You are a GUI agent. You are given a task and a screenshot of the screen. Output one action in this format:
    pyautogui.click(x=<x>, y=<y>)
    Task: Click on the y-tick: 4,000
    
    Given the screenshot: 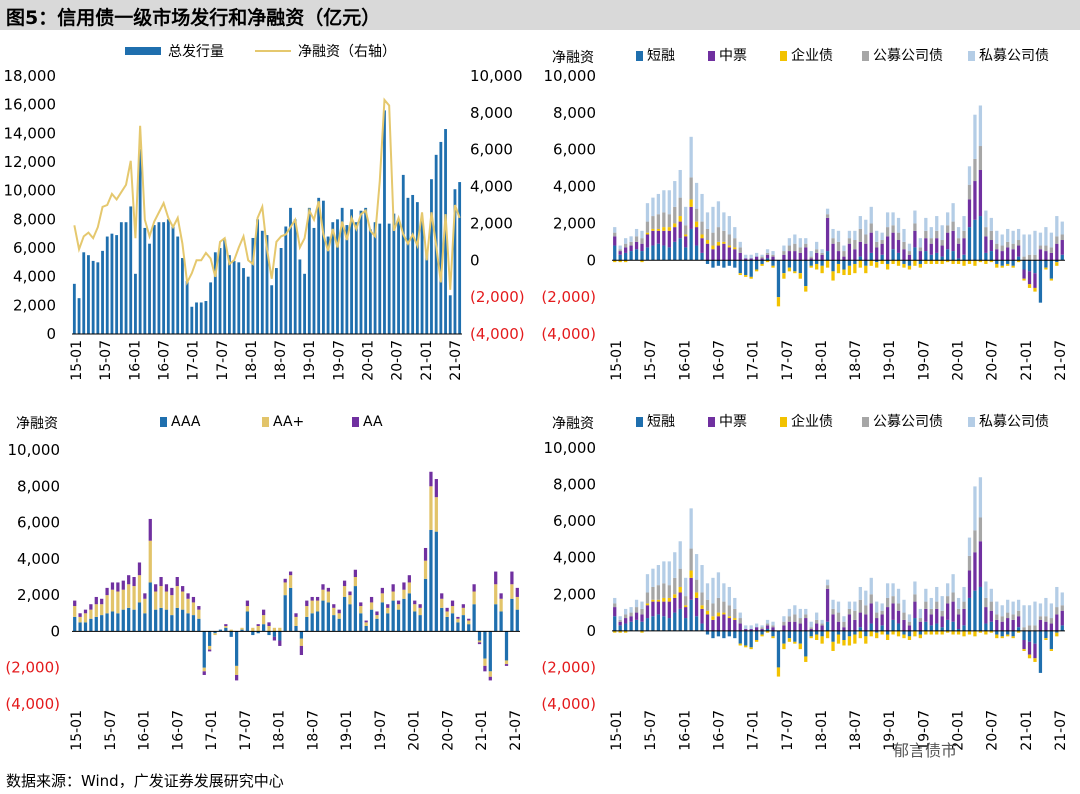 What is the action you would take?
    pyautogui.click(x=574, y=558)
    